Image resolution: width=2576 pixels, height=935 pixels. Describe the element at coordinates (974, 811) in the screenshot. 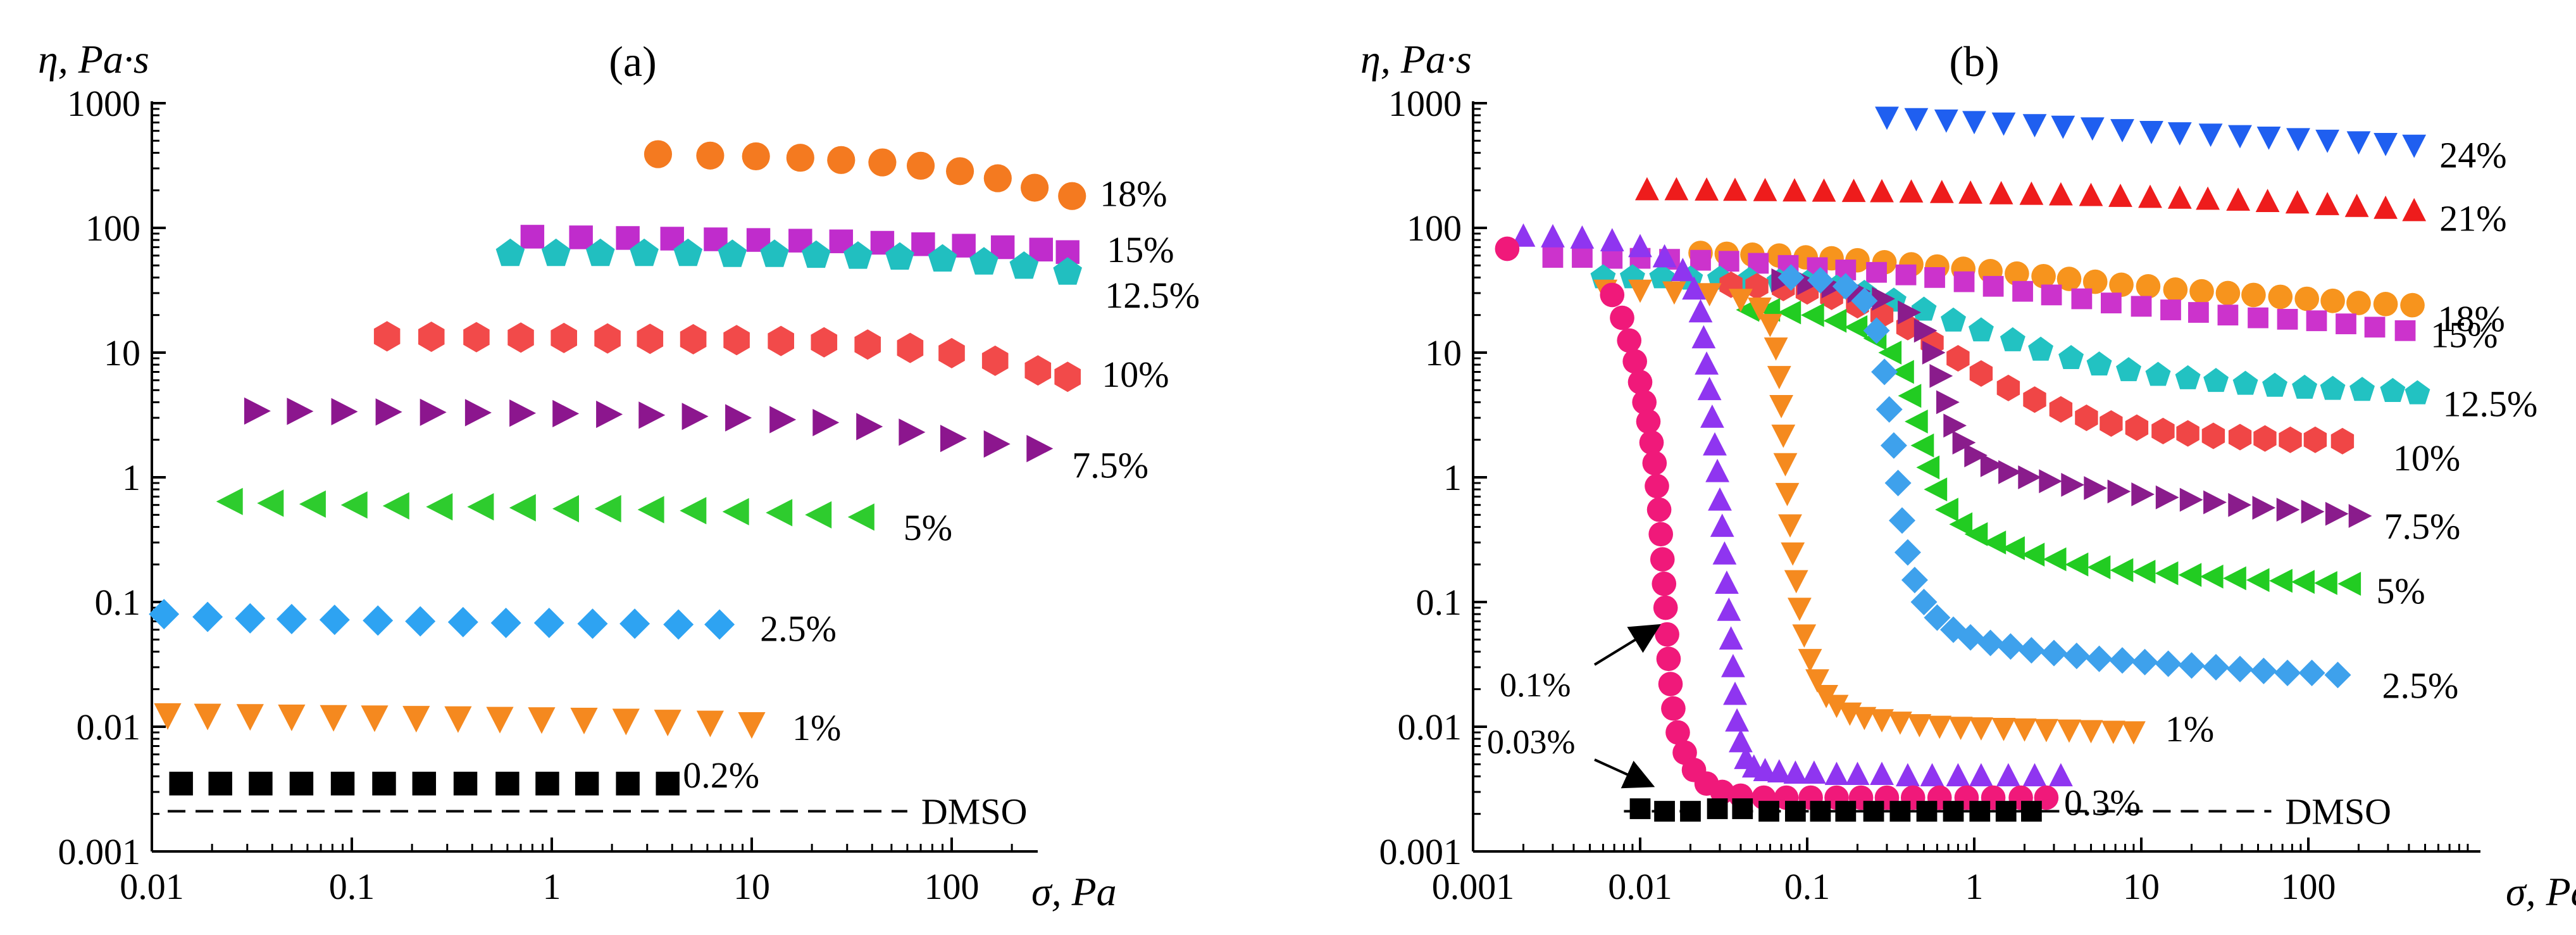

I see `panel-a-dmso-label: DMSO` at that location.